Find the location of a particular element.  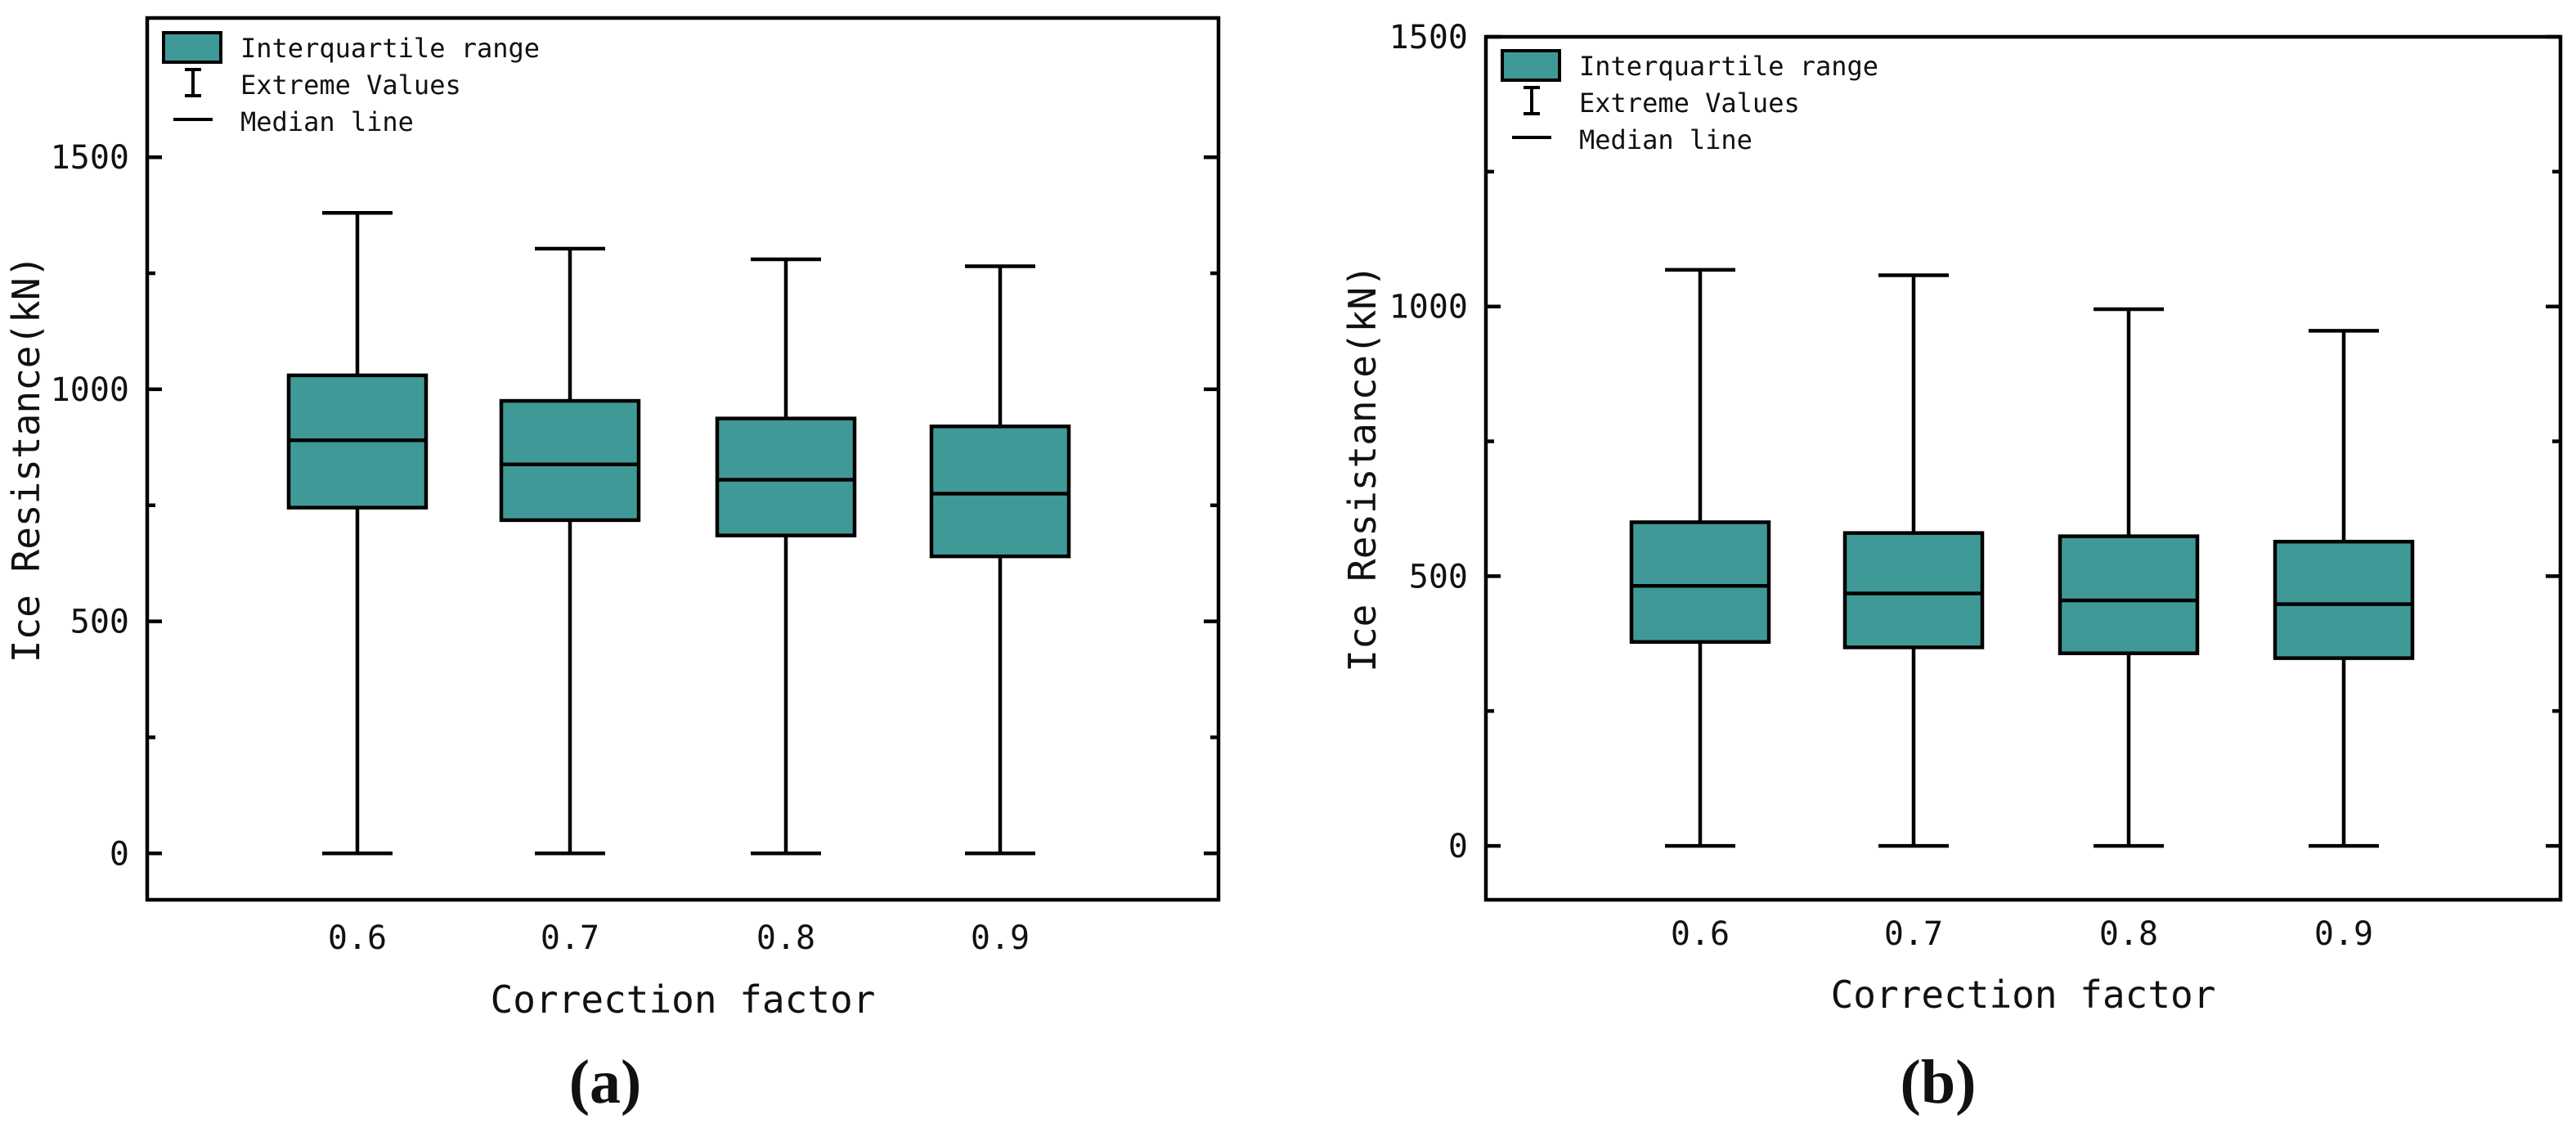

panel-label: (b) is located at coordinates (1939, 1082).